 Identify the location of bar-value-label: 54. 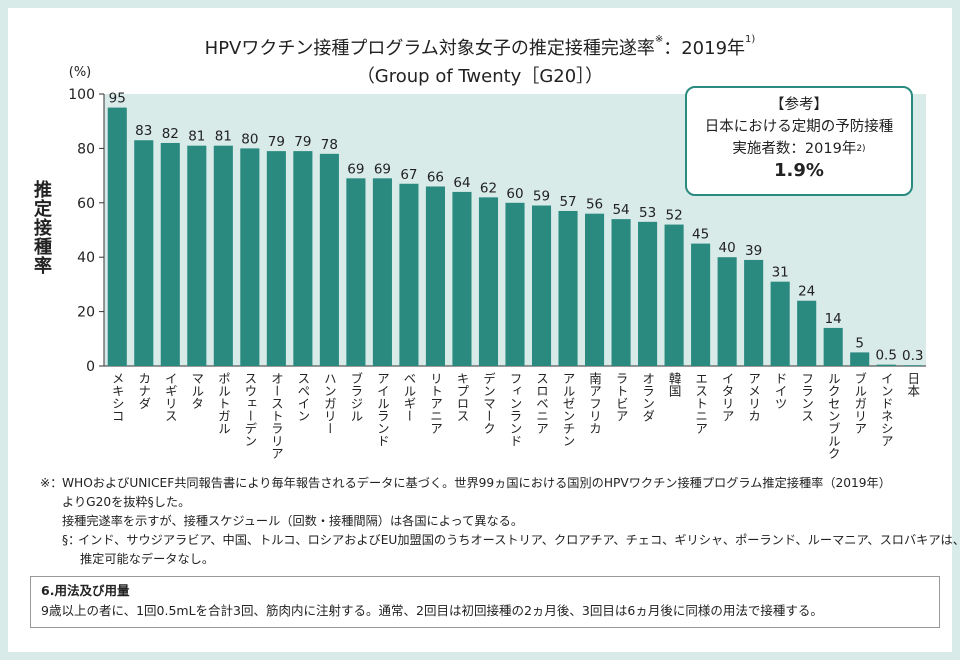
(620, 210).